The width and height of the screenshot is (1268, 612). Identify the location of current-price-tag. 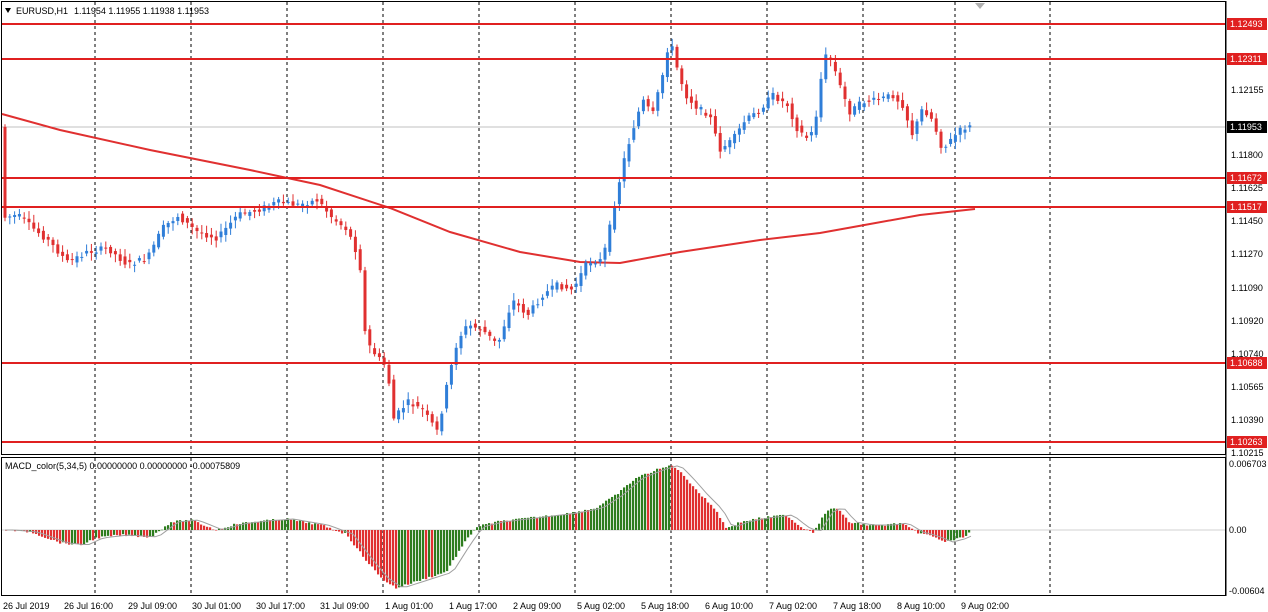
(1247, 127).